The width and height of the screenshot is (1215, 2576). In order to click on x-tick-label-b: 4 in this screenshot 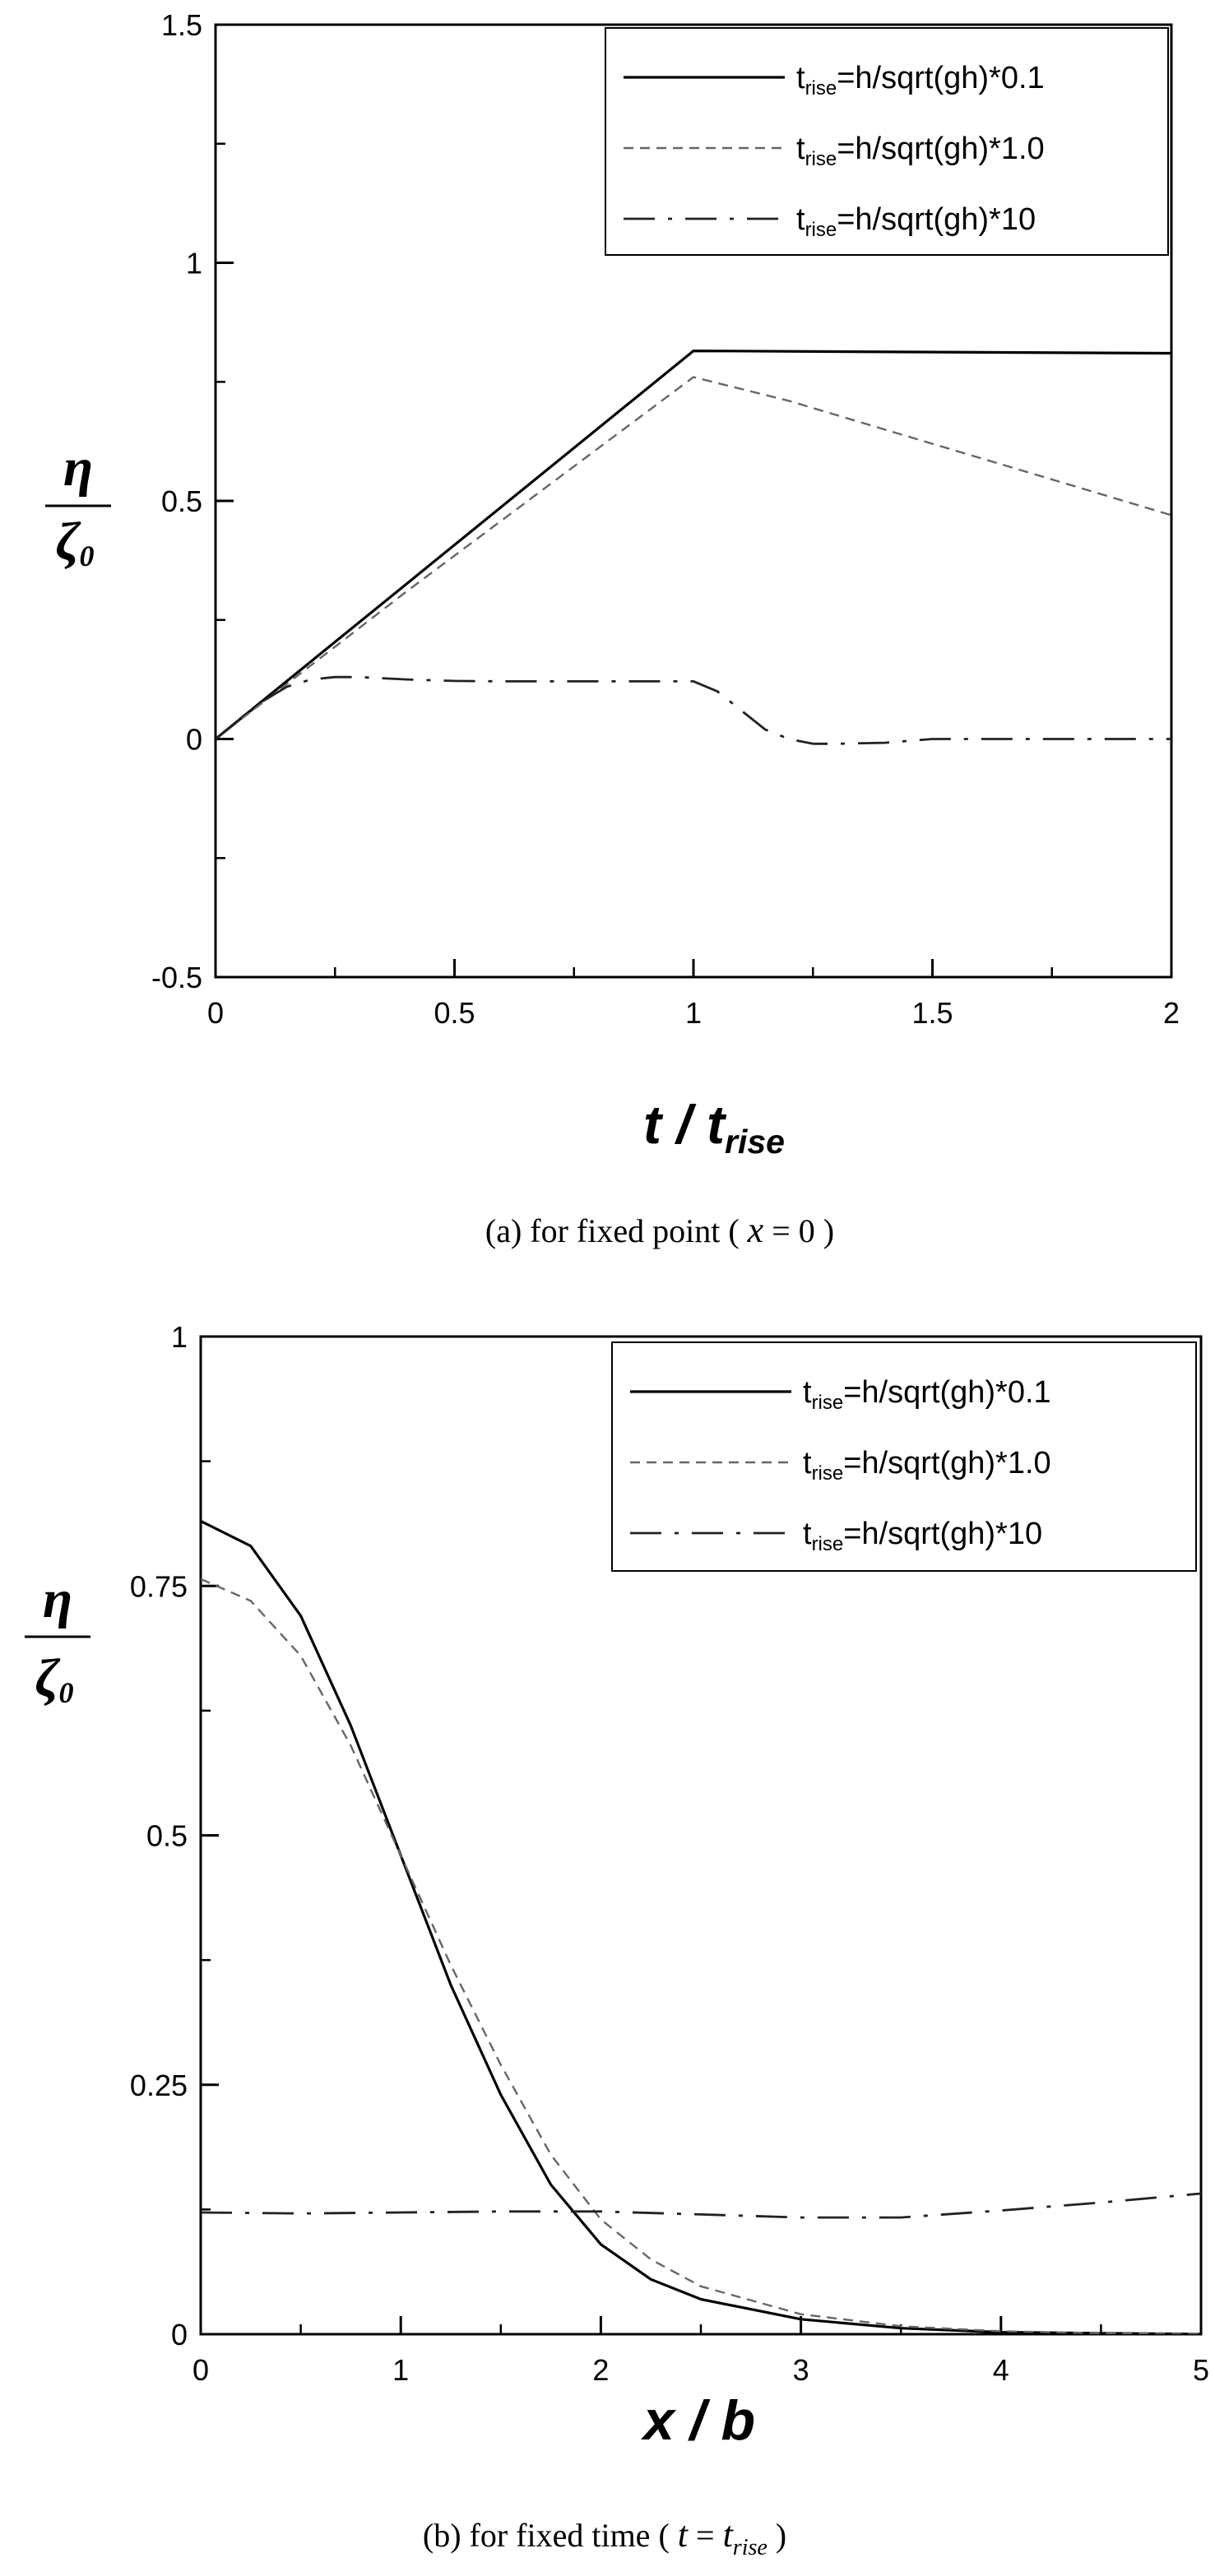, I will do `click(1001, 2370)`.